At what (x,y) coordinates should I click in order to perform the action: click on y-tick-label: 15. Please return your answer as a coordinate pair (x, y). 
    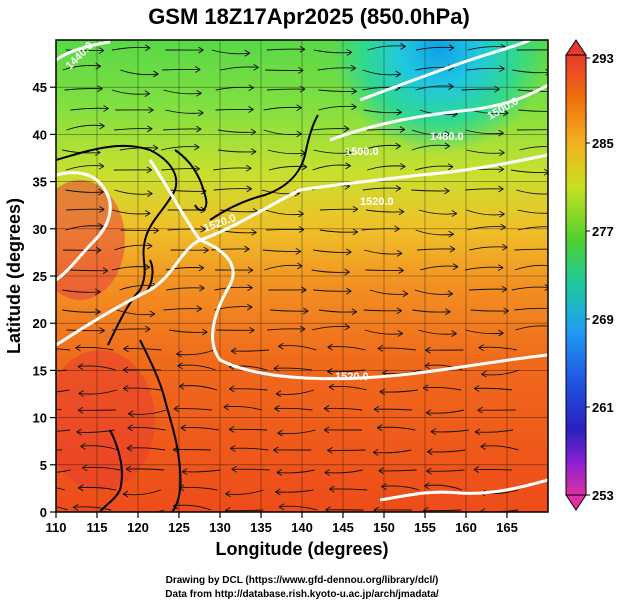
    Looking at the image, I should click on (40, 370).